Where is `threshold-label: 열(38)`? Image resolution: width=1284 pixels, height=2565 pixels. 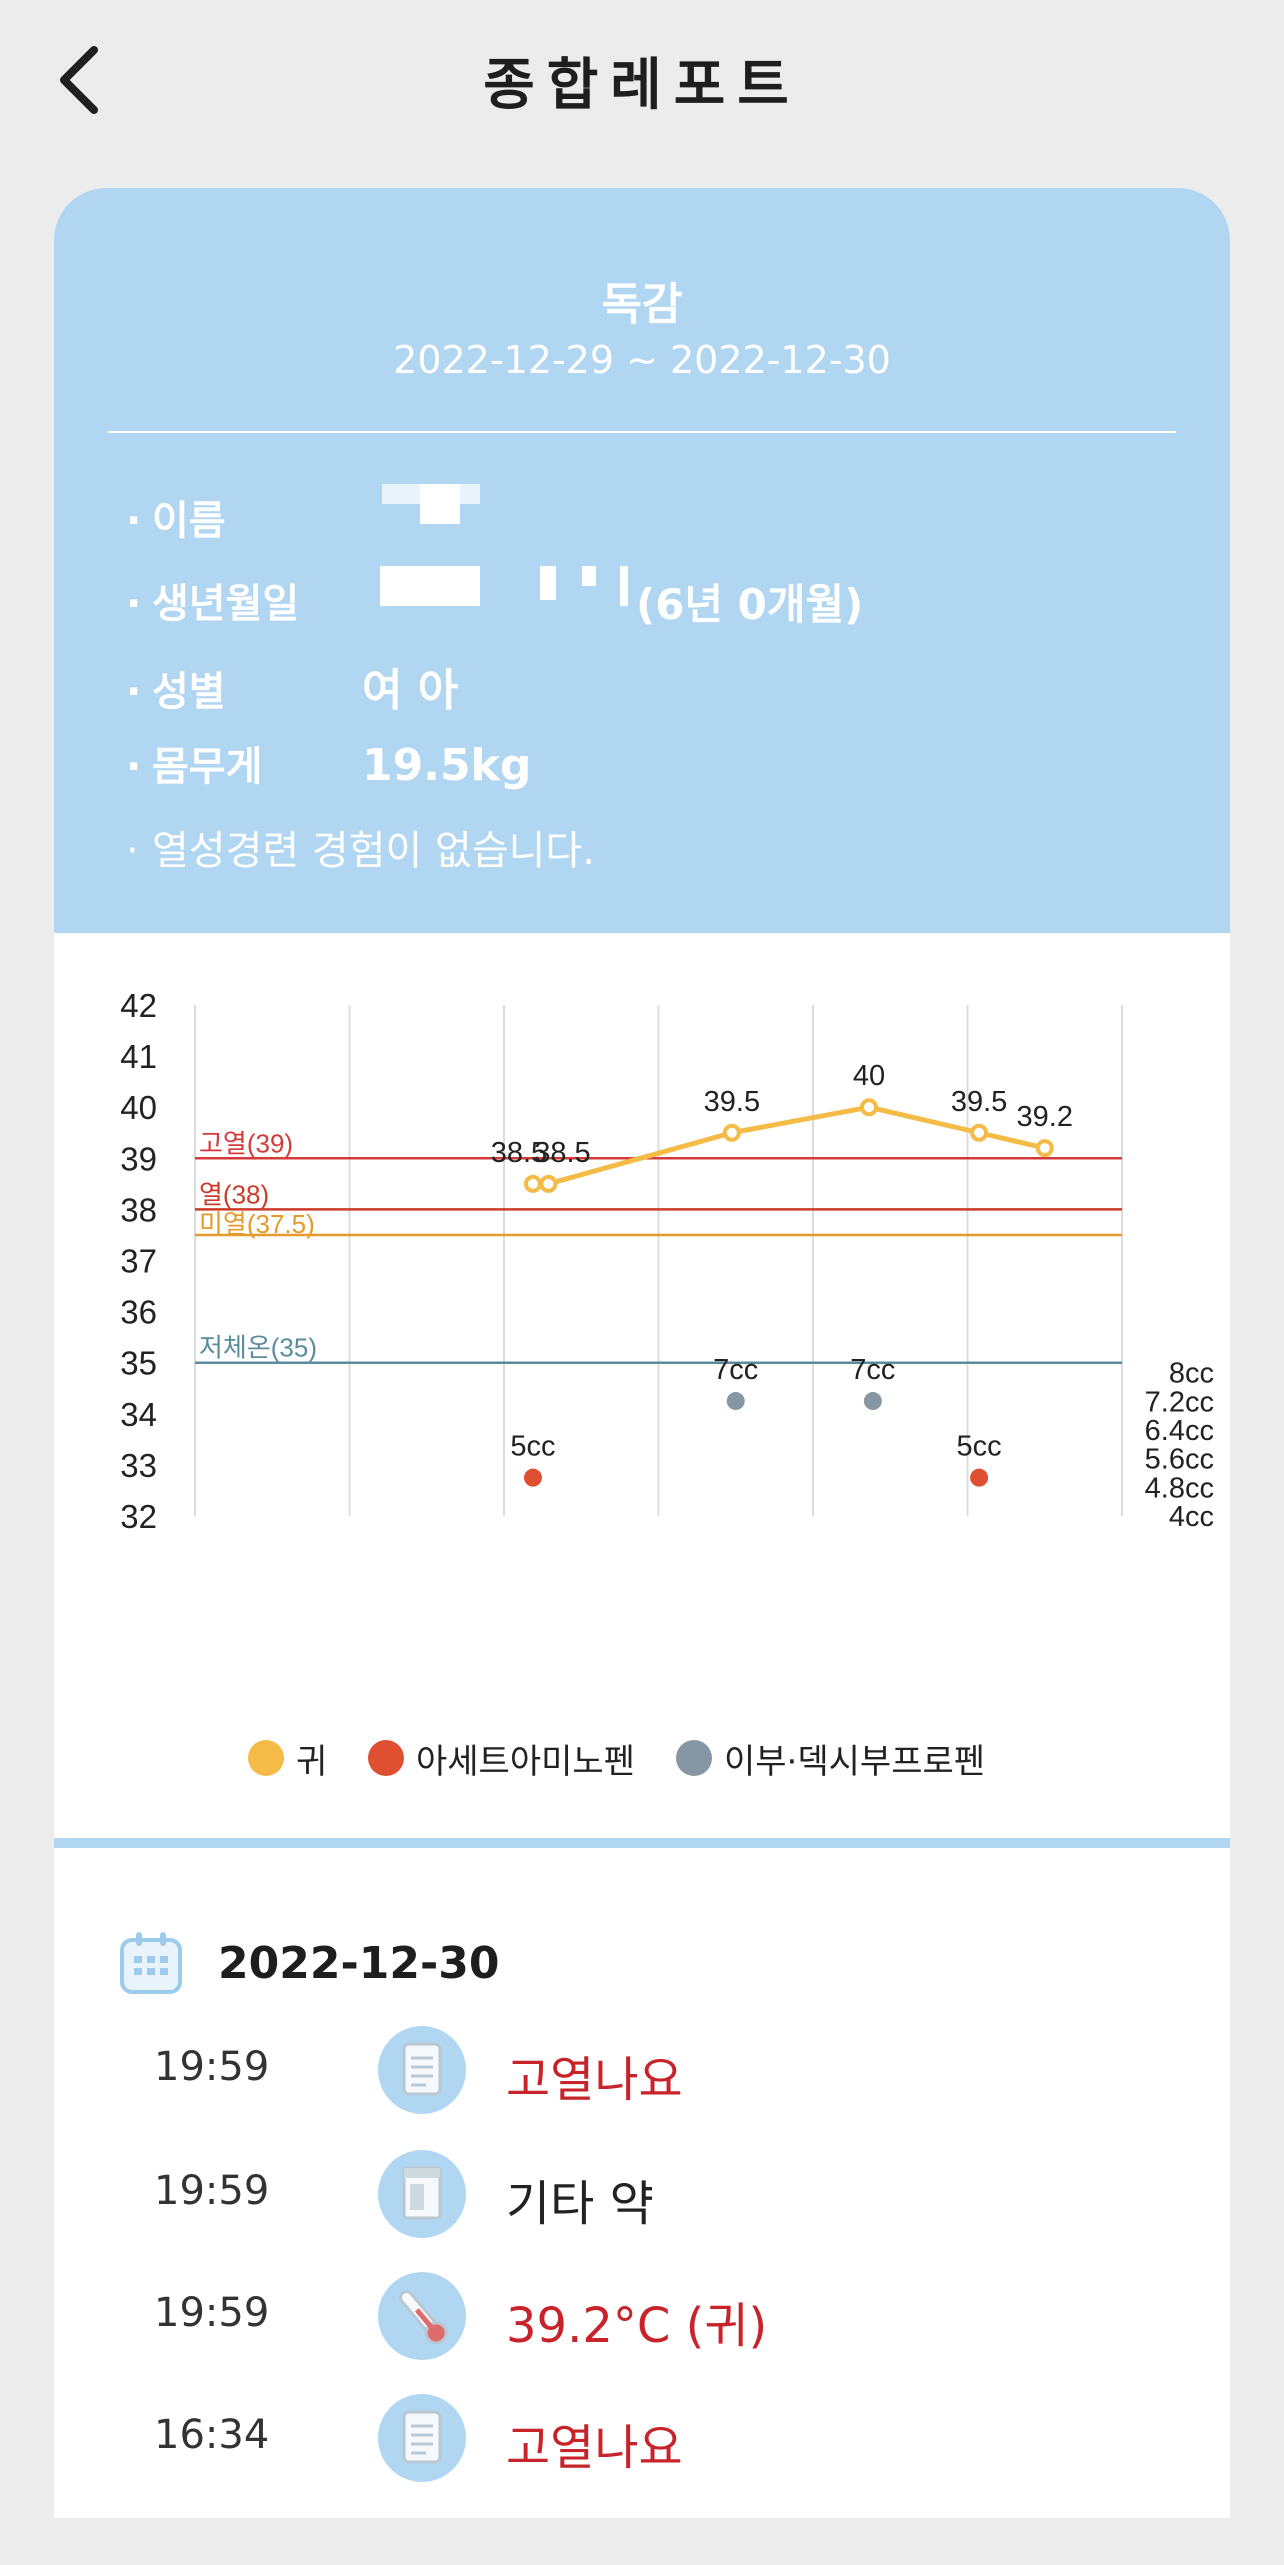 threshold-label: 열(38) is located at coordinates (234, 1194).